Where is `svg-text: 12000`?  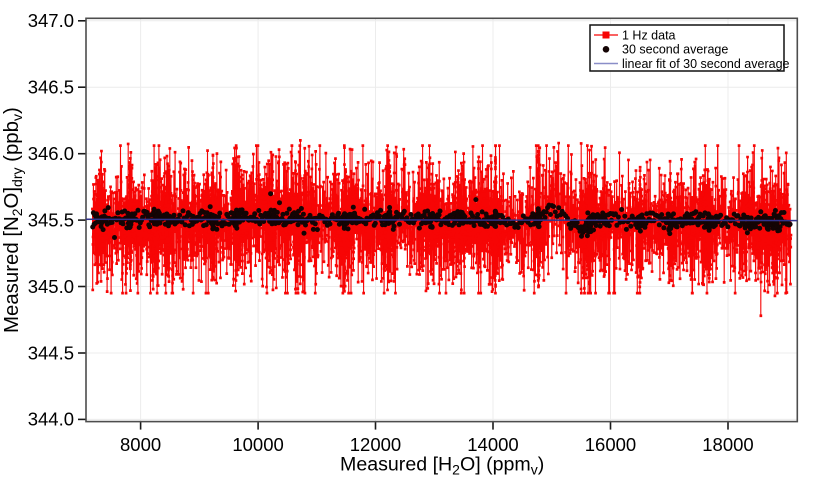
svg-text: 12000 is located at coordinates (375, 444).